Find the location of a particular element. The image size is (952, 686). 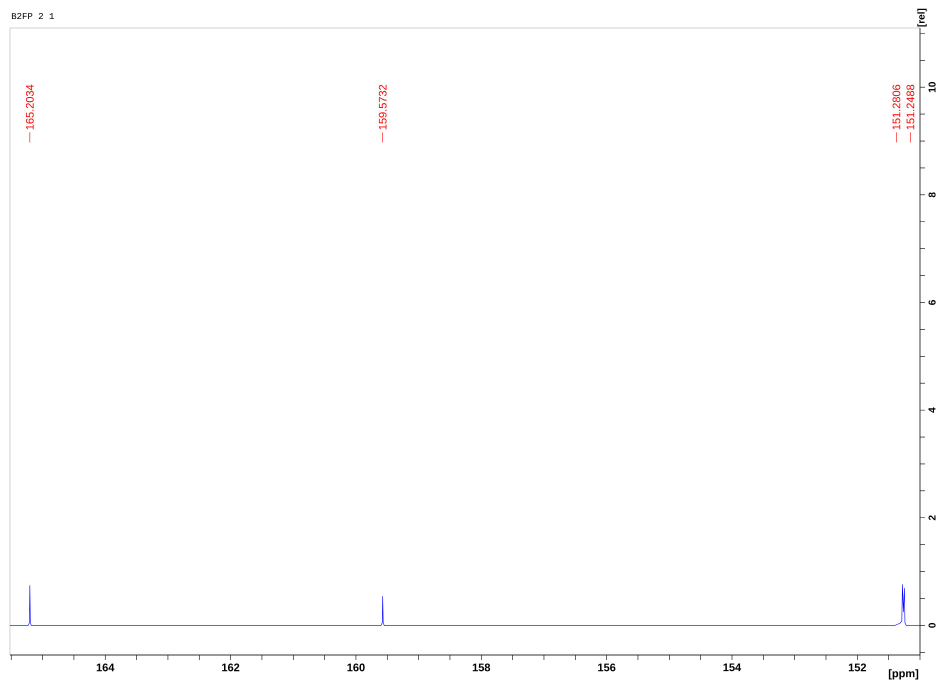

y-tick-label: 4 is located at coordinates (932, 410).